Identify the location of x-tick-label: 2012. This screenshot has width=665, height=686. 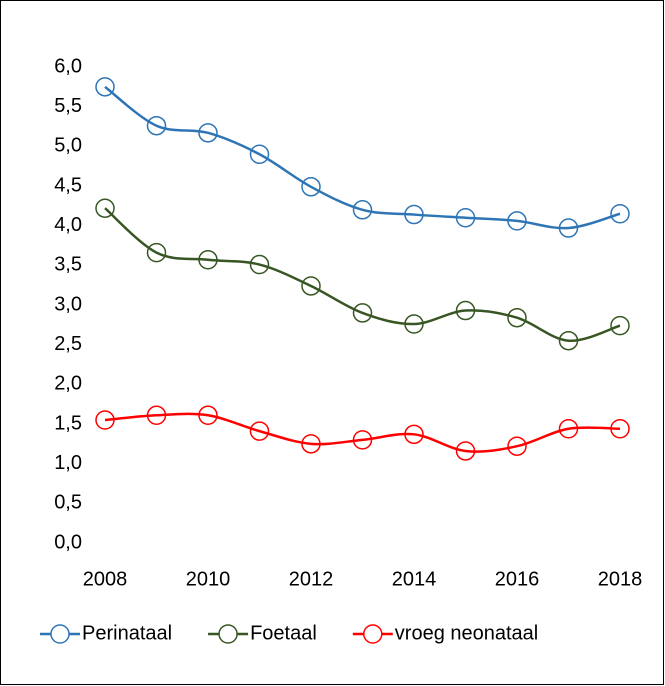
(311, 579).